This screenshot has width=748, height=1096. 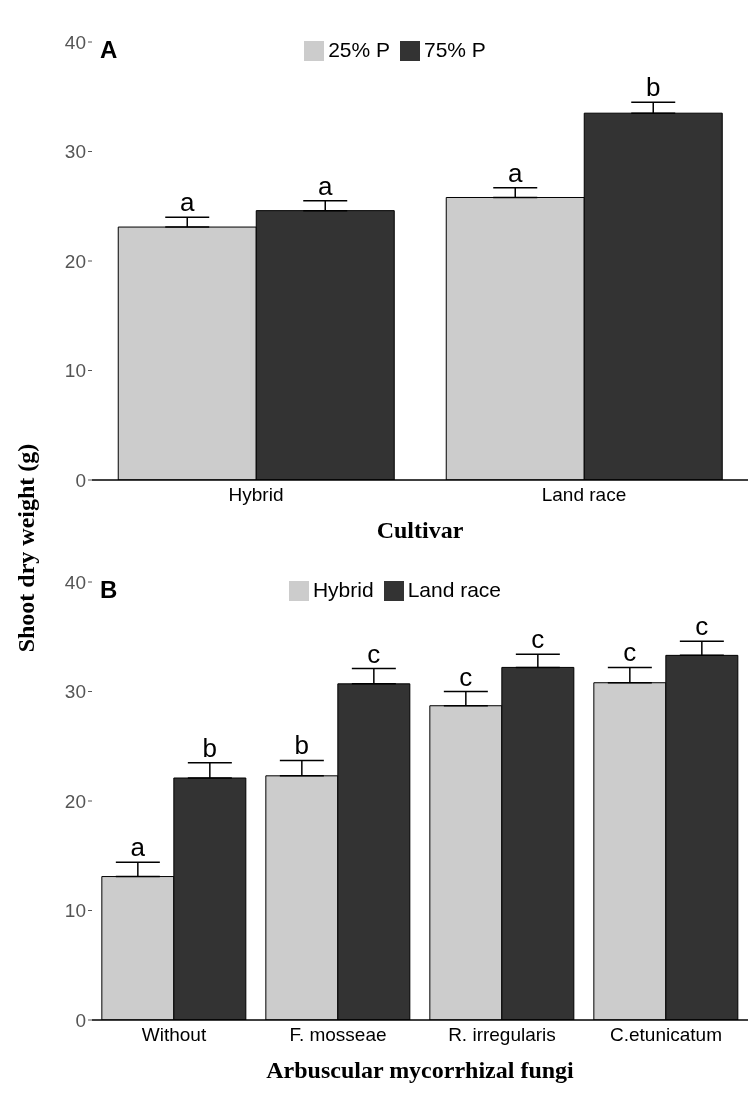 What do you see at coordinates (338, 1035) in the screenshot?
I see `x-tick-label: F. mosseae` at bounding box center [338, 1035].